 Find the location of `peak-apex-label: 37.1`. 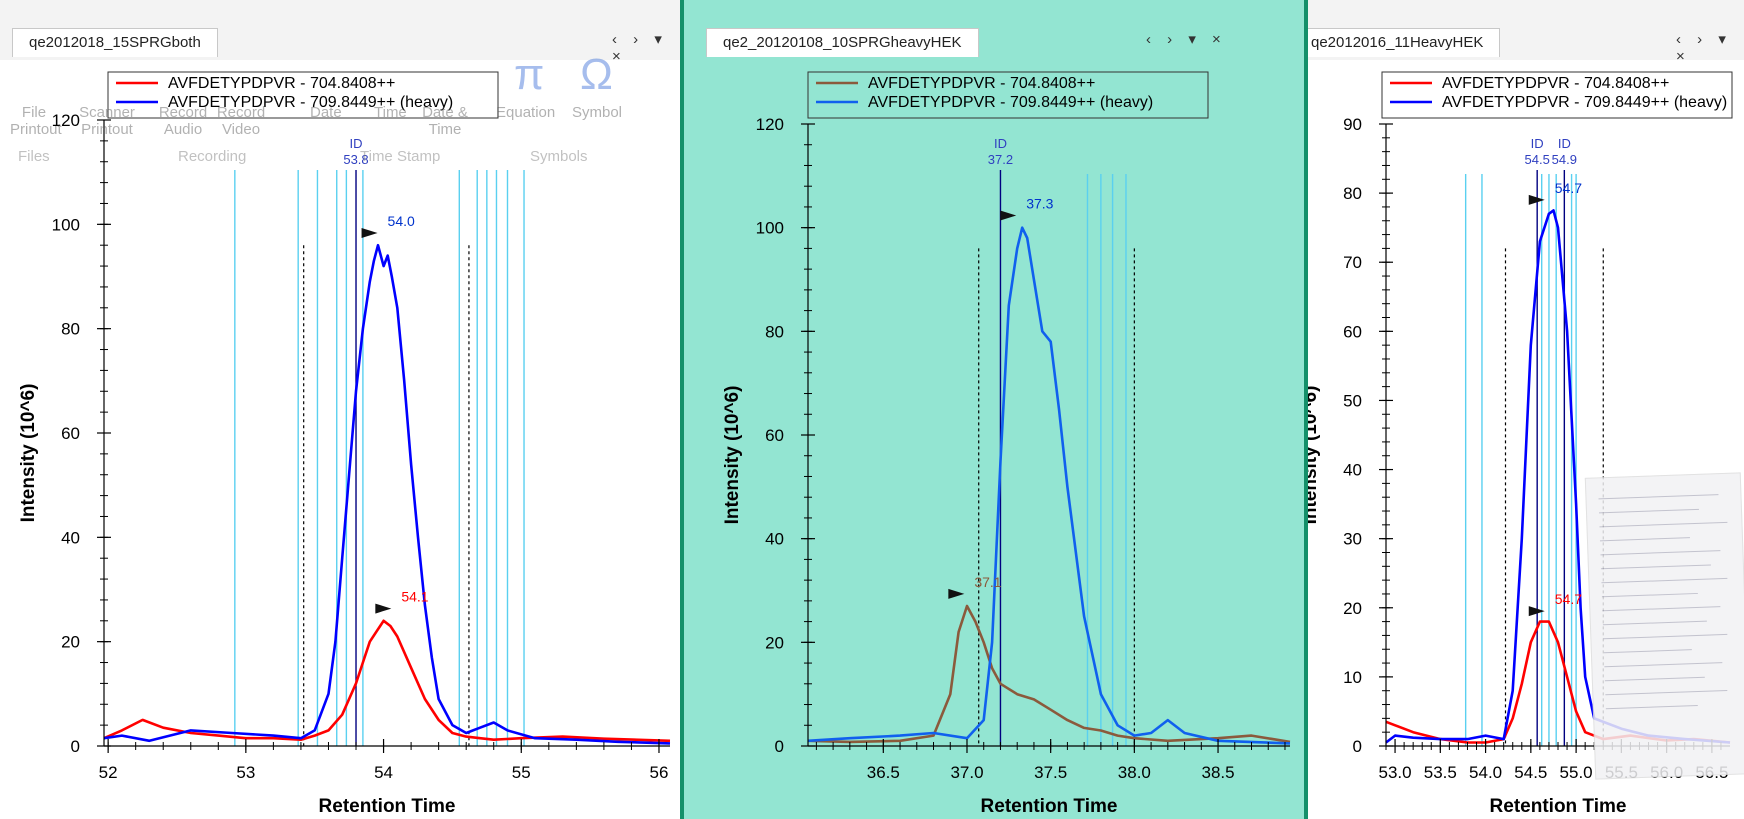

peak-apex-label: 37.1 is located at coordinates (987, 582).